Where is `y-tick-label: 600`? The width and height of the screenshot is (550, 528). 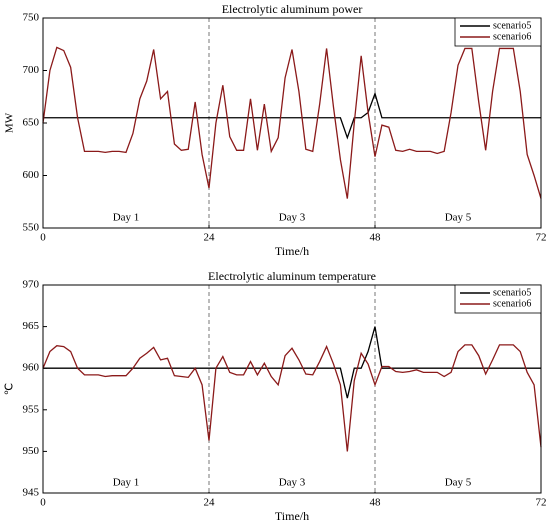
y-tick-label: 600 is located at coordinates (31, 175).